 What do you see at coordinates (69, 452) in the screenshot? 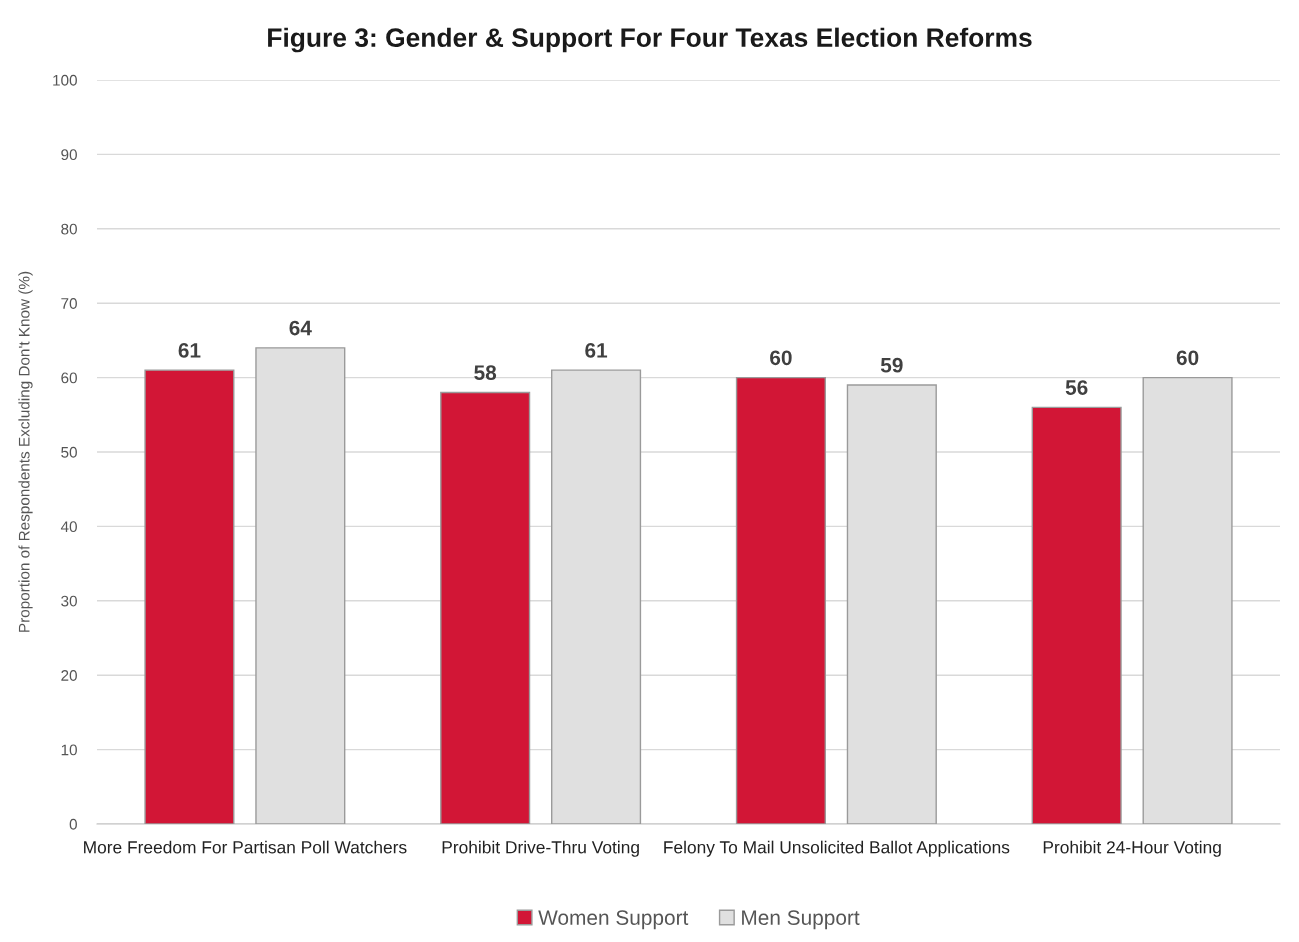
I see `y-tick-label: 50` at bounding box center [69, 452].